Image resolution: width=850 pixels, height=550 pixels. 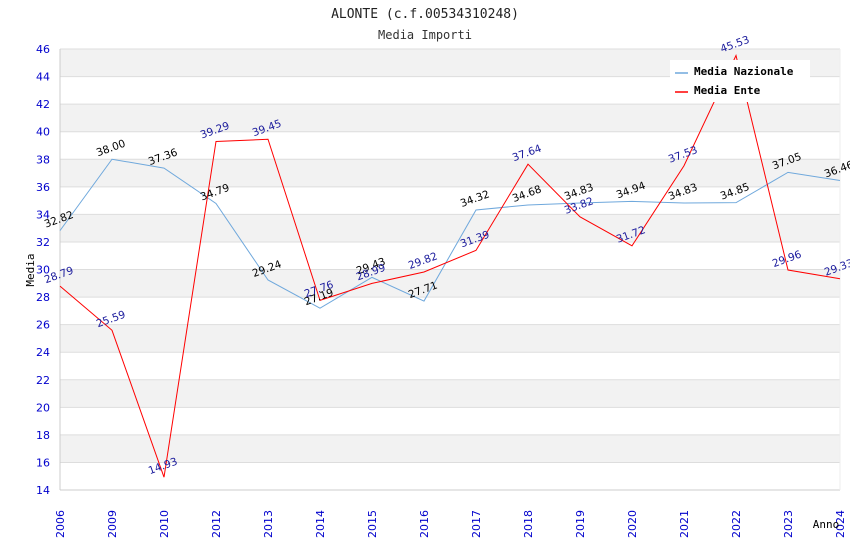 I want to click on x-tick-label: 2021, so click(x=684, y=524).